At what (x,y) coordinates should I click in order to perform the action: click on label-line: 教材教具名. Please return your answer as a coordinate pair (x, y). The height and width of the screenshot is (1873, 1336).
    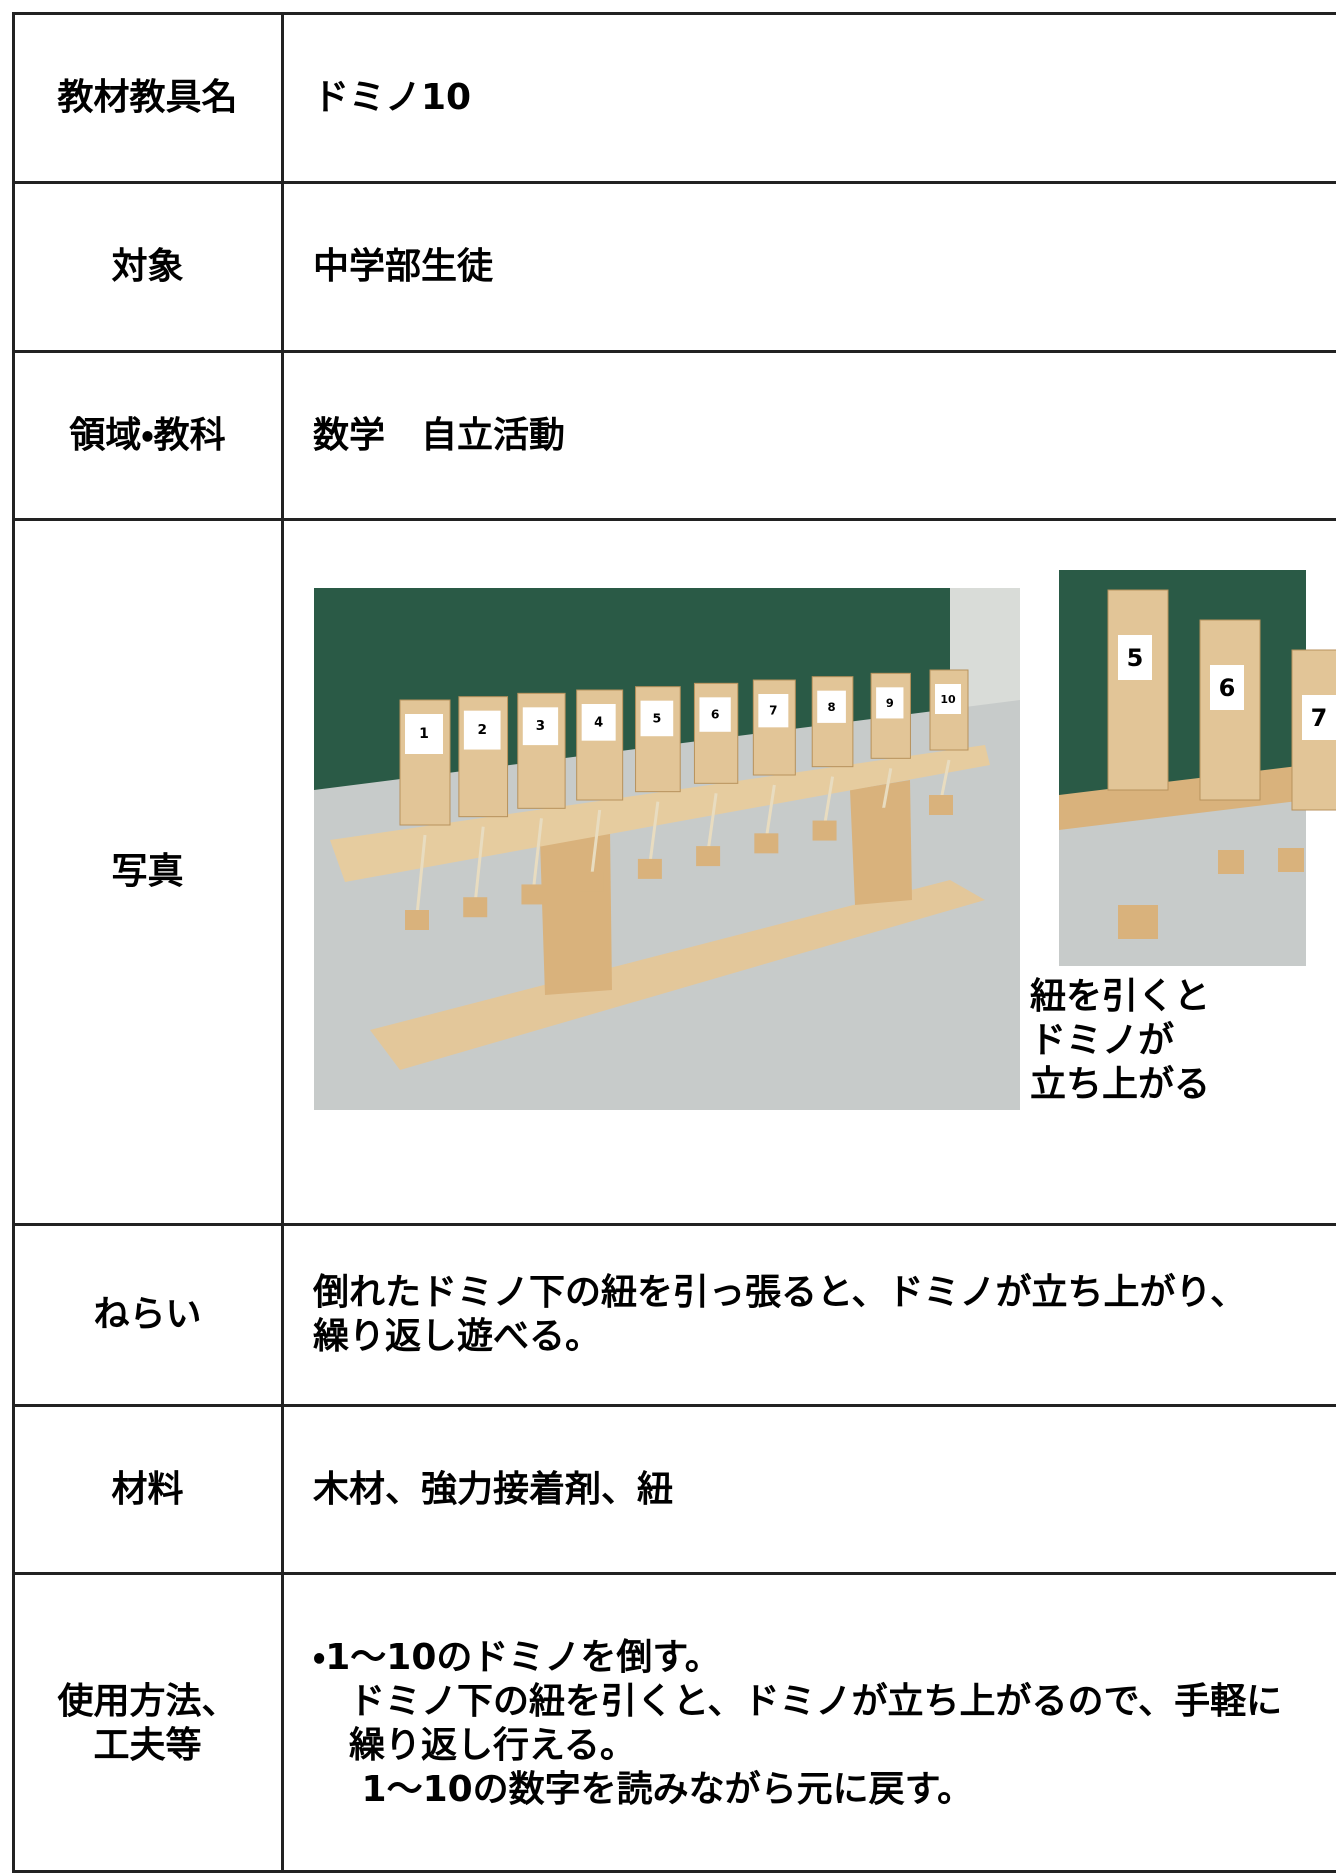
    Looking at the image, I should click on (147, 97).